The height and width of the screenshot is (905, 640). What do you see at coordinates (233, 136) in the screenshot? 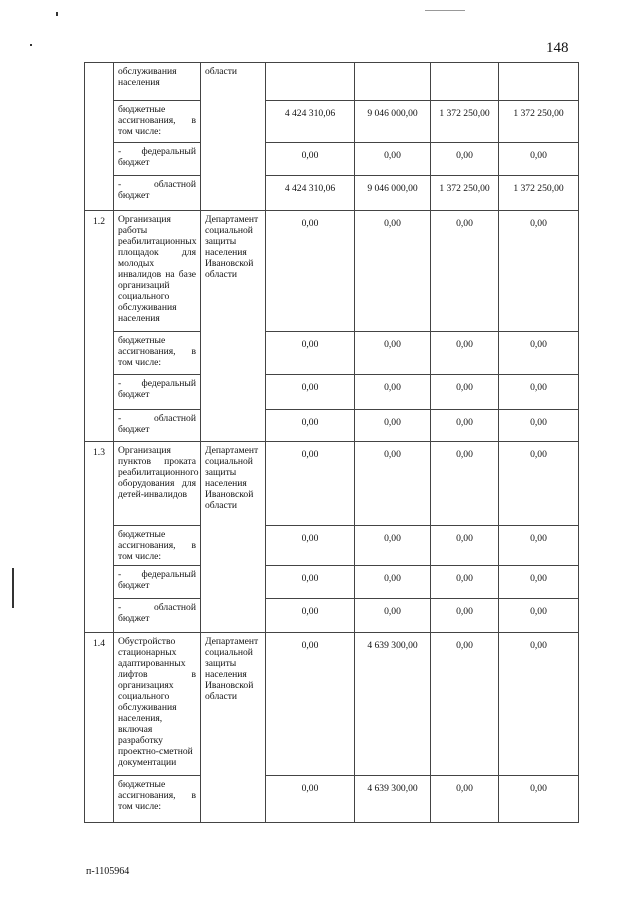
I see `responsible-department: области` at bounding box center [233, 136].